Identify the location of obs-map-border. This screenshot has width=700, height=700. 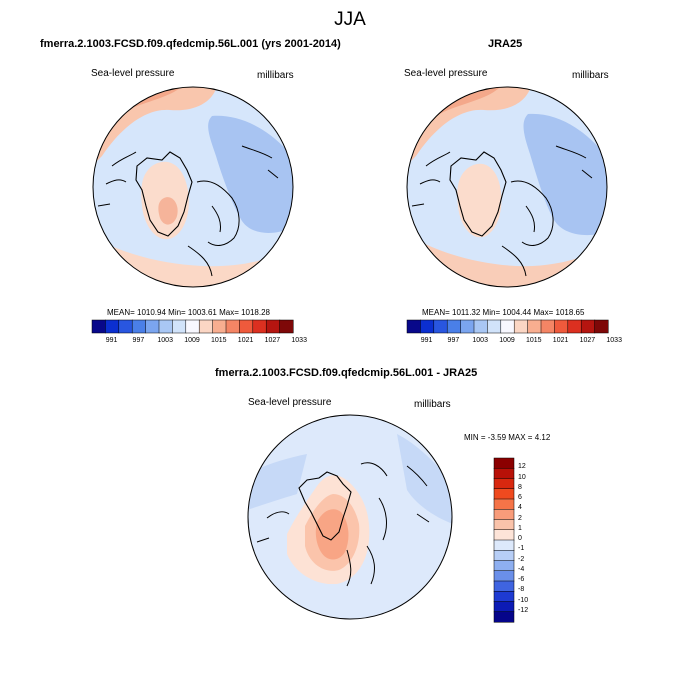
(507, 187).